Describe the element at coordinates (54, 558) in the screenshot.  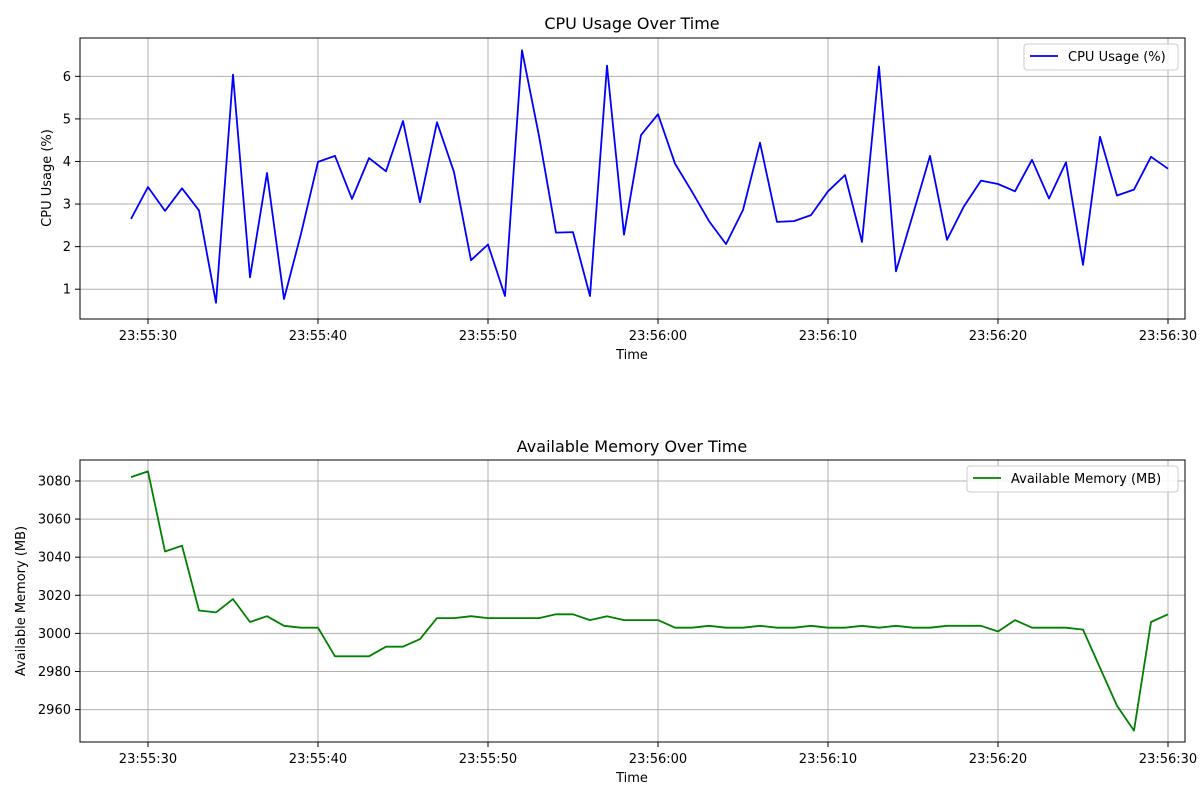
I see `y-tick-label: 3040` at that location.